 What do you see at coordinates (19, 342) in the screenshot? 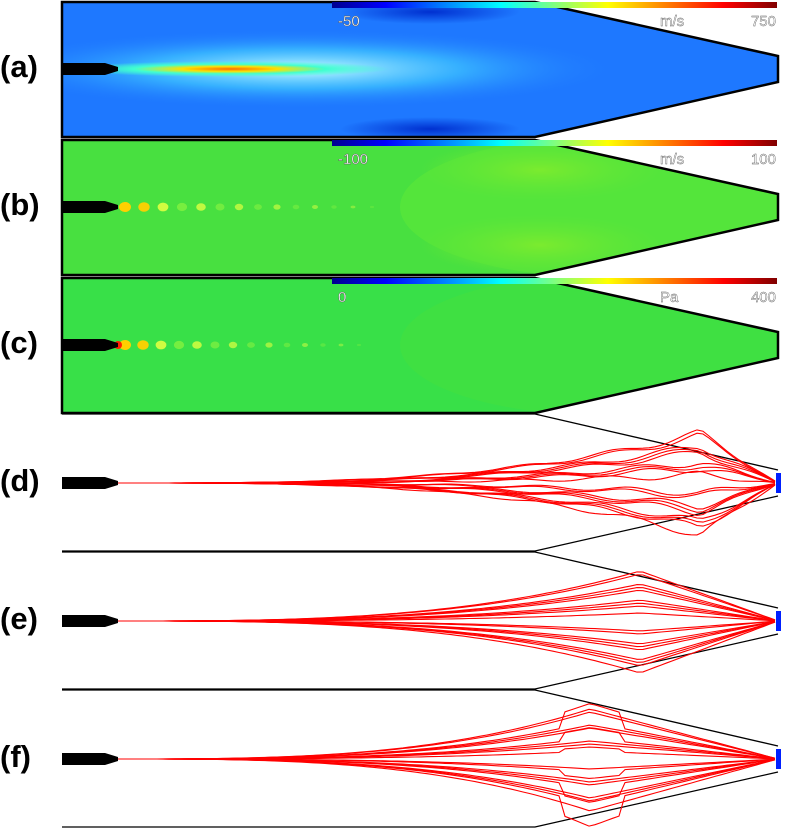
I see `panel-label: (c)` at bounding box center [19, 342].